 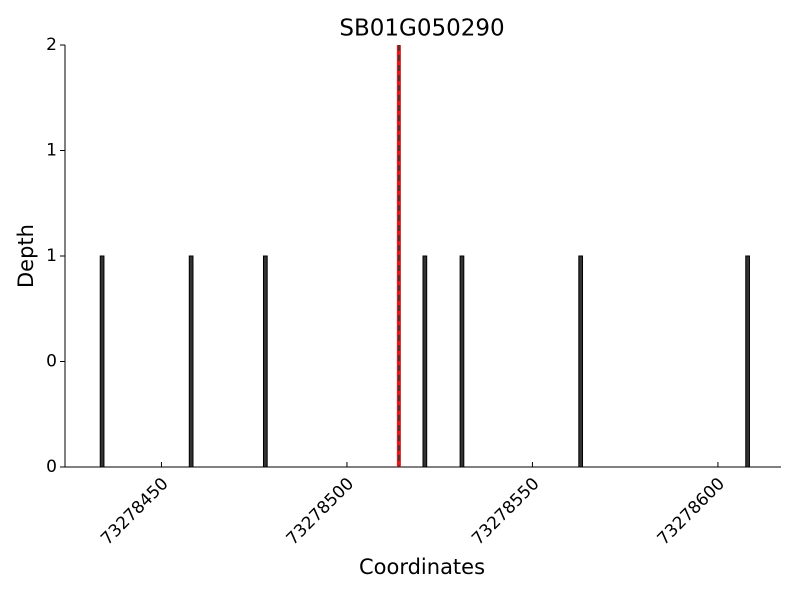 I want to click on y-tick-label: 2, so click(x=51, y=45).